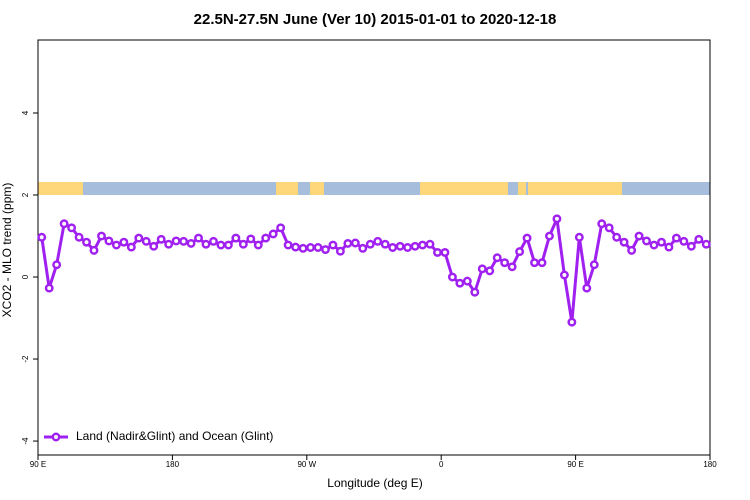 The image size is (750, 500). I want to click on legend-marker, so click(56, 437).